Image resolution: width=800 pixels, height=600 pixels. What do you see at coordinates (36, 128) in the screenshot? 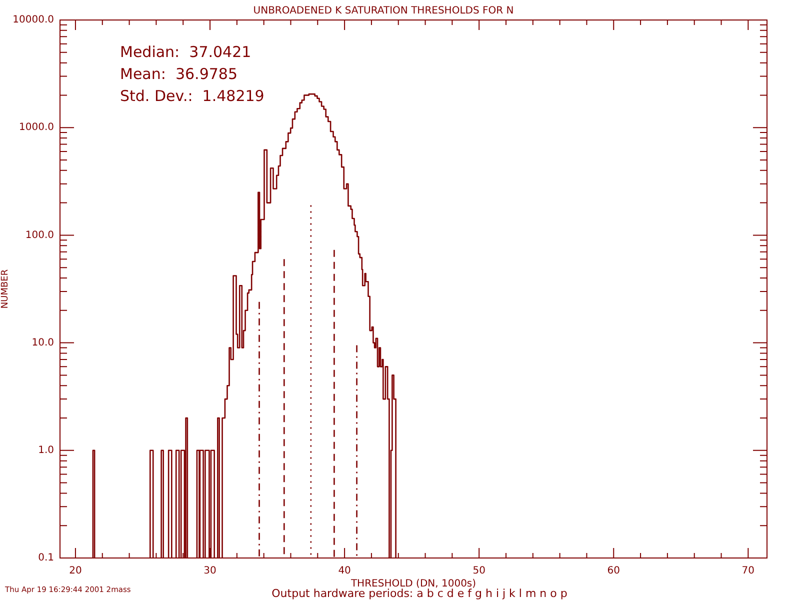
I see `y-tick-label: 1000.0` at bounding box center [36, 128].